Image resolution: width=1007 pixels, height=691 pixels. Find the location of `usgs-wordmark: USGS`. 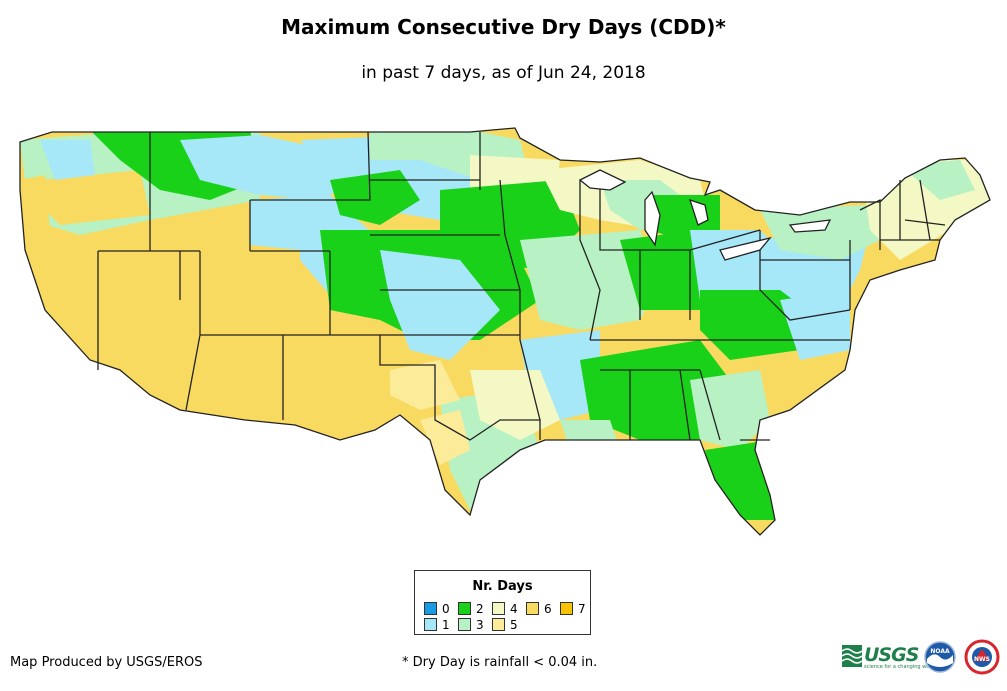

usgs-wordmark: USGS is located at coordinates (891, 655).